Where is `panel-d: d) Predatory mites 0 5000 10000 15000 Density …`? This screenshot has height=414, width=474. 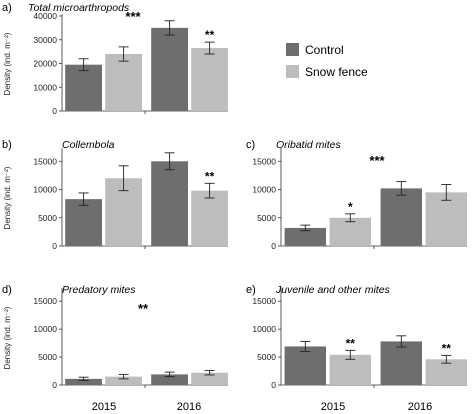
panel-d: d) Predatory mites 0 5000 10000 15000 Density … is located at coordinates (115, 337).